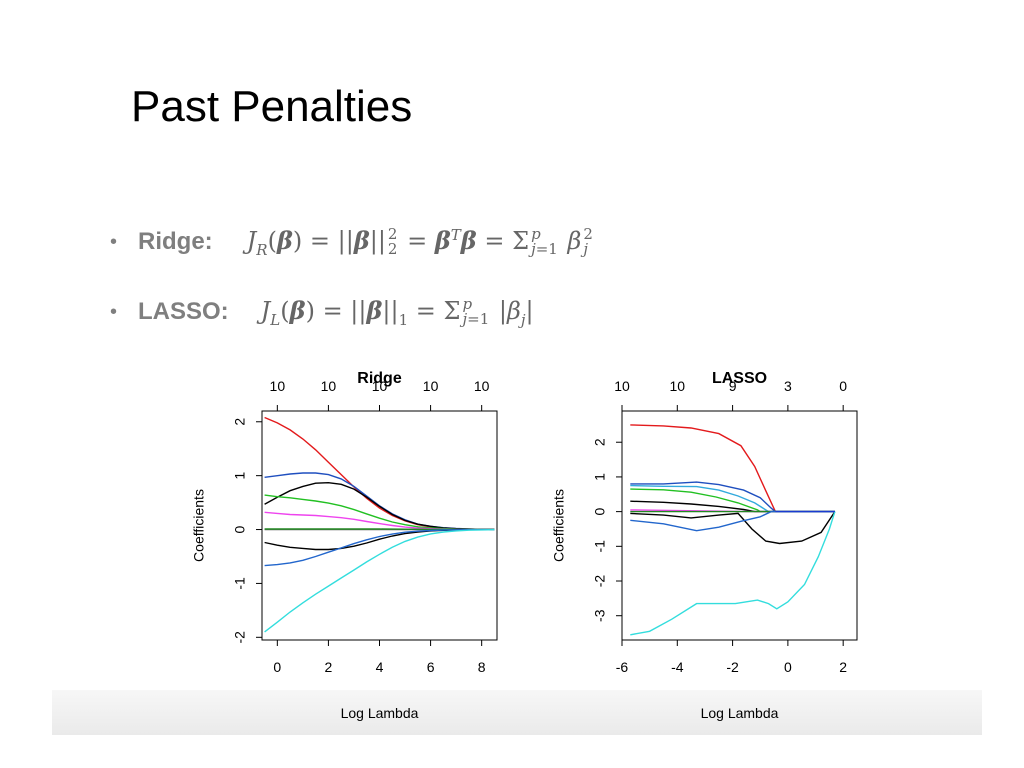  What do you see at coordinates (600, 512) in the screenshot?
I see `lasso-y-tick-label: 0` at bounding box center [600, 512].